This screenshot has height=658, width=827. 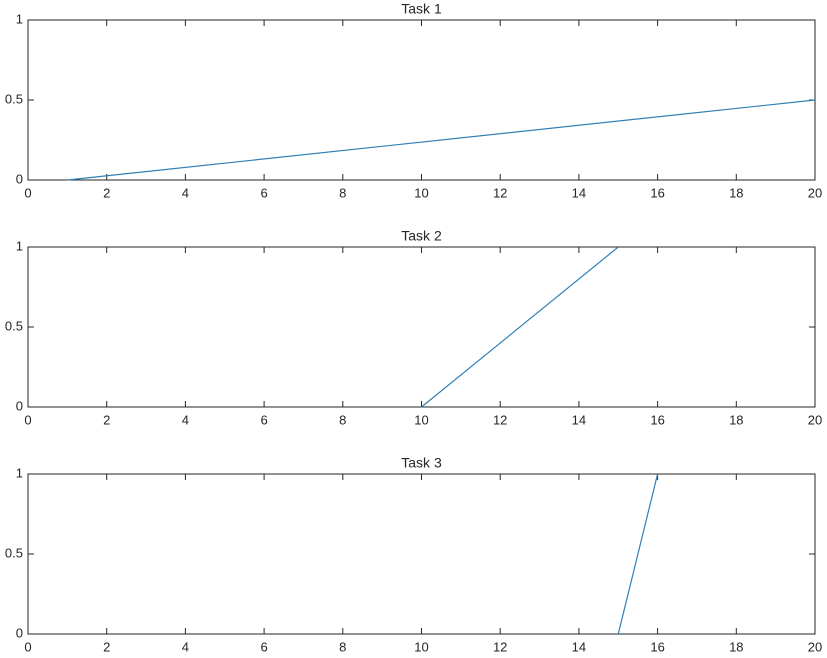 I want to click on title: Task 1, so click(x=421, y=9).